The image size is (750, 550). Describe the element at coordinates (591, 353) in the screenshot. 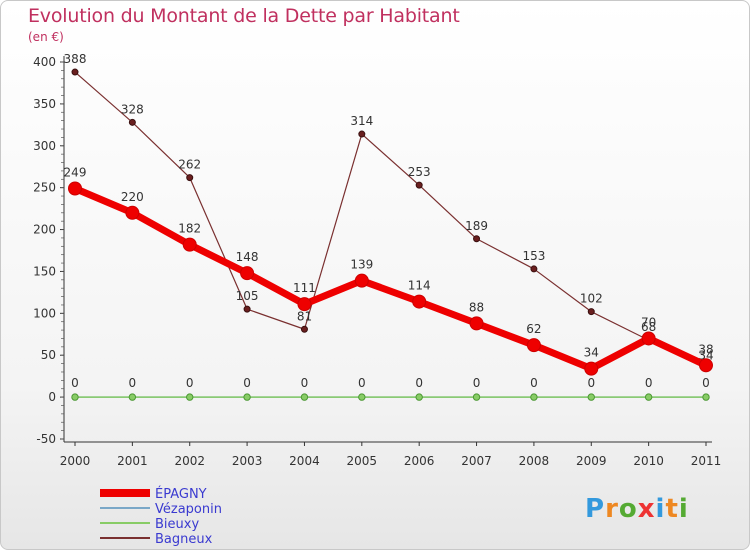

I see `data-label-epagny: 34` at that location.